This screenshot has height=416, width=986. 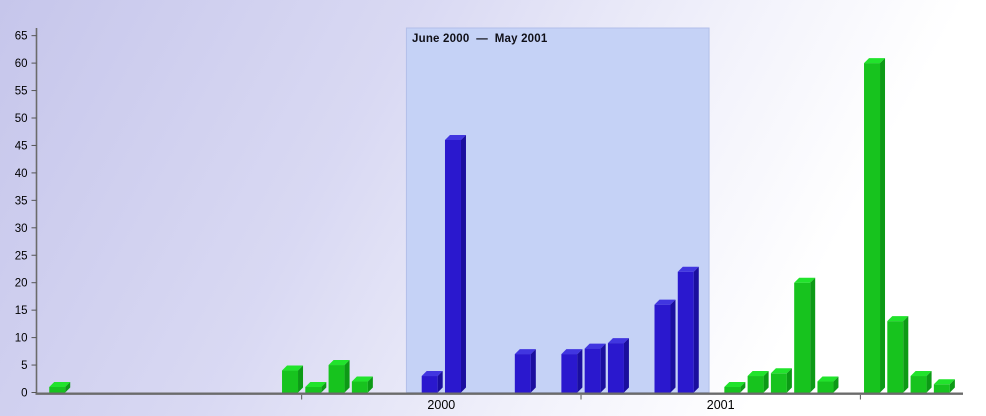 What do you see at coordinates (21, 146) in the screenshot?
I see `y-axis-tick-label: 45` at bounding box center [21, 146].